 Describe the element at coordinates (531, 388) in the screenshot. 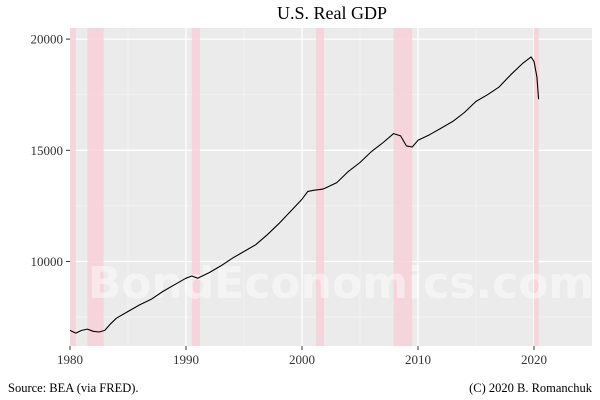

I see `copyright-note: (C) 2020 B. Romanchuk` at that location.